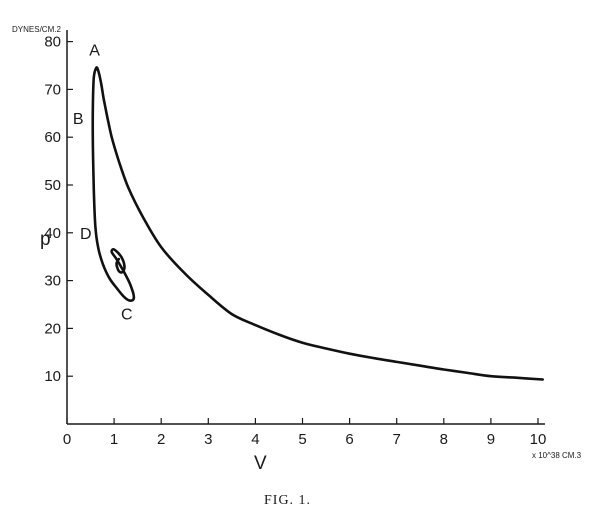 This screenshot has height=515, width=598. I want to click on x-tick-label: 10, so click(538, 439).